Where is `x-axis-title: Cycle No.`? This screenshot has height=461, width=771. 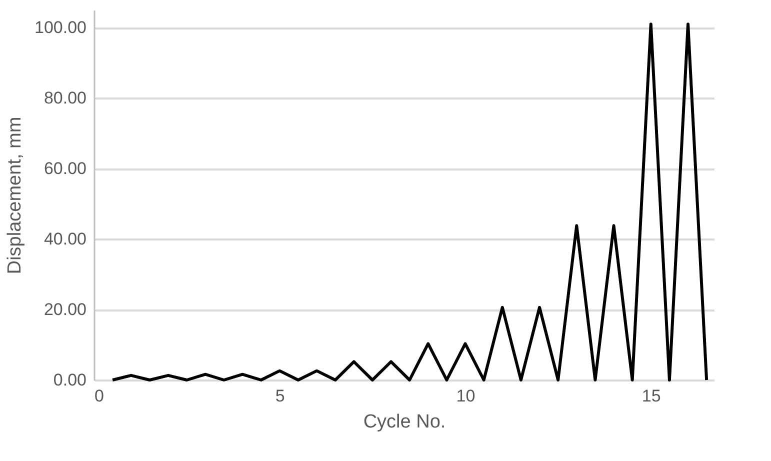
x-axis-title: Cycle No. is located at coordinates (404, 422).